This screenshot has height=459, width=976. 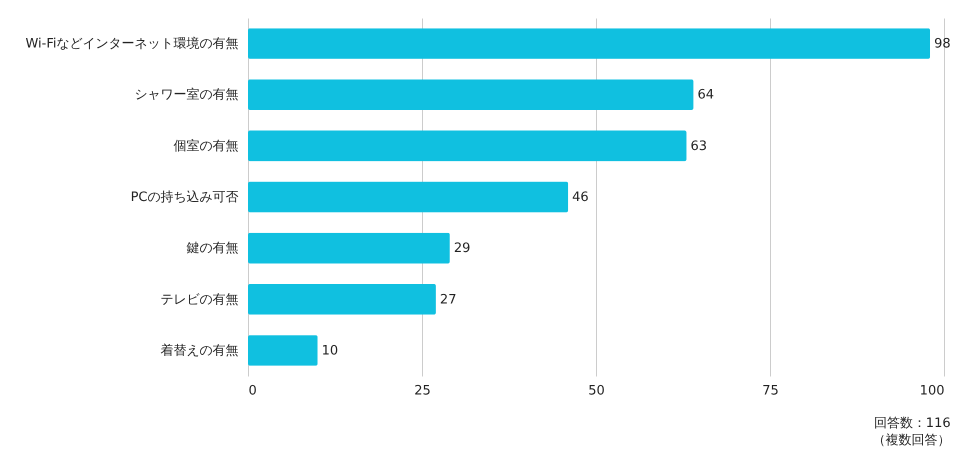 I want to click on y-tick-label: PCの持ち込み可否, so click(x=184, y=197).